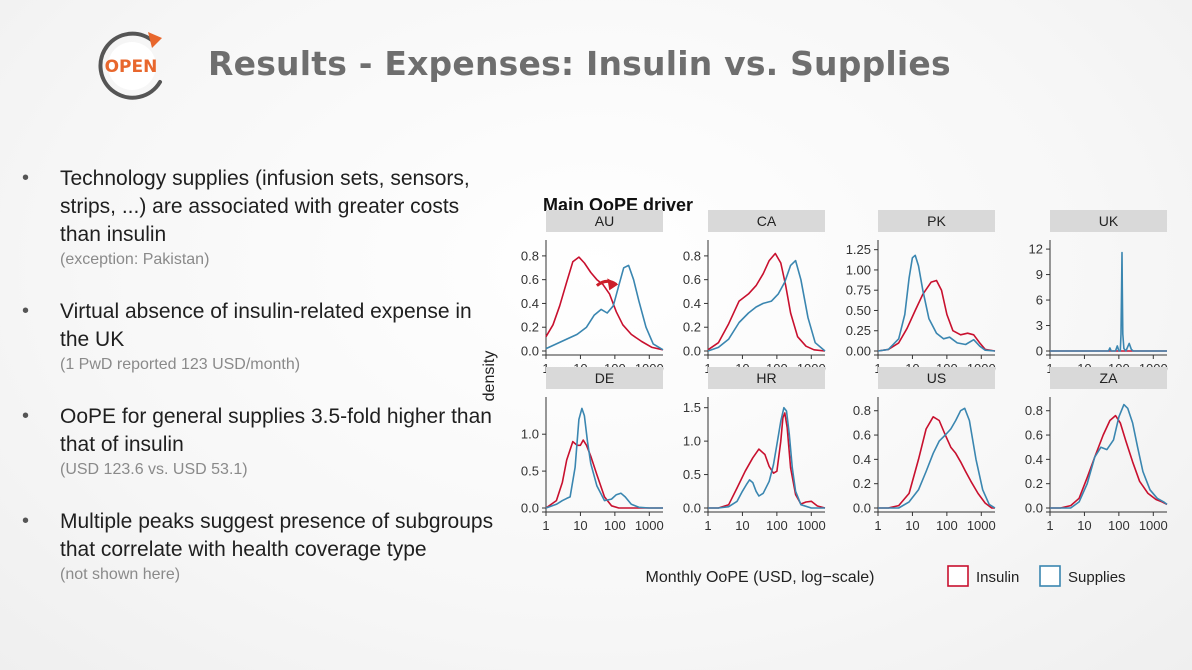 The image size is (1192, 670). Describe the element at coordinates (604, 221) in the screenshot. I see `facet-label: AU` at that location.